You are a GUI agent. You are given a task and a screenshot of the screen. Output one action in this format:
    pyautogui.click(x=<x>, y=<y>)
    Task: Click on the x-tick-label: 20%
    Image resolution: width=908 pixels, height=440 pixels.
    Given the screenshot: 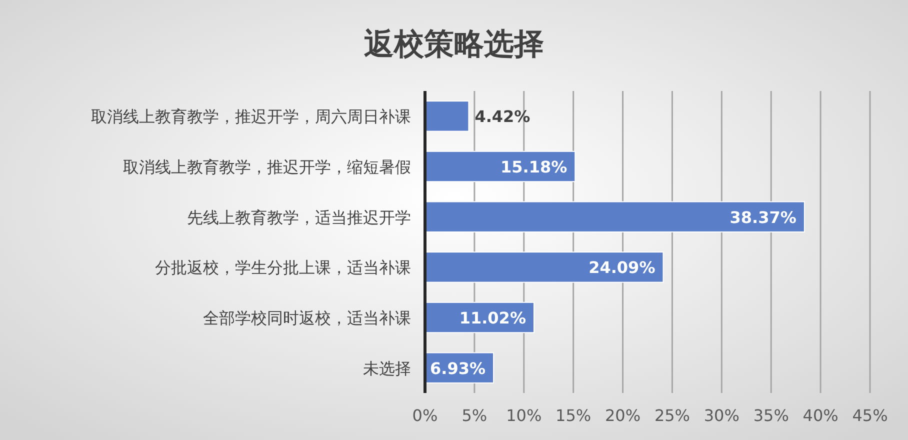 What is the action you would take?
    pyautogui.click(x=622, y=415)
    